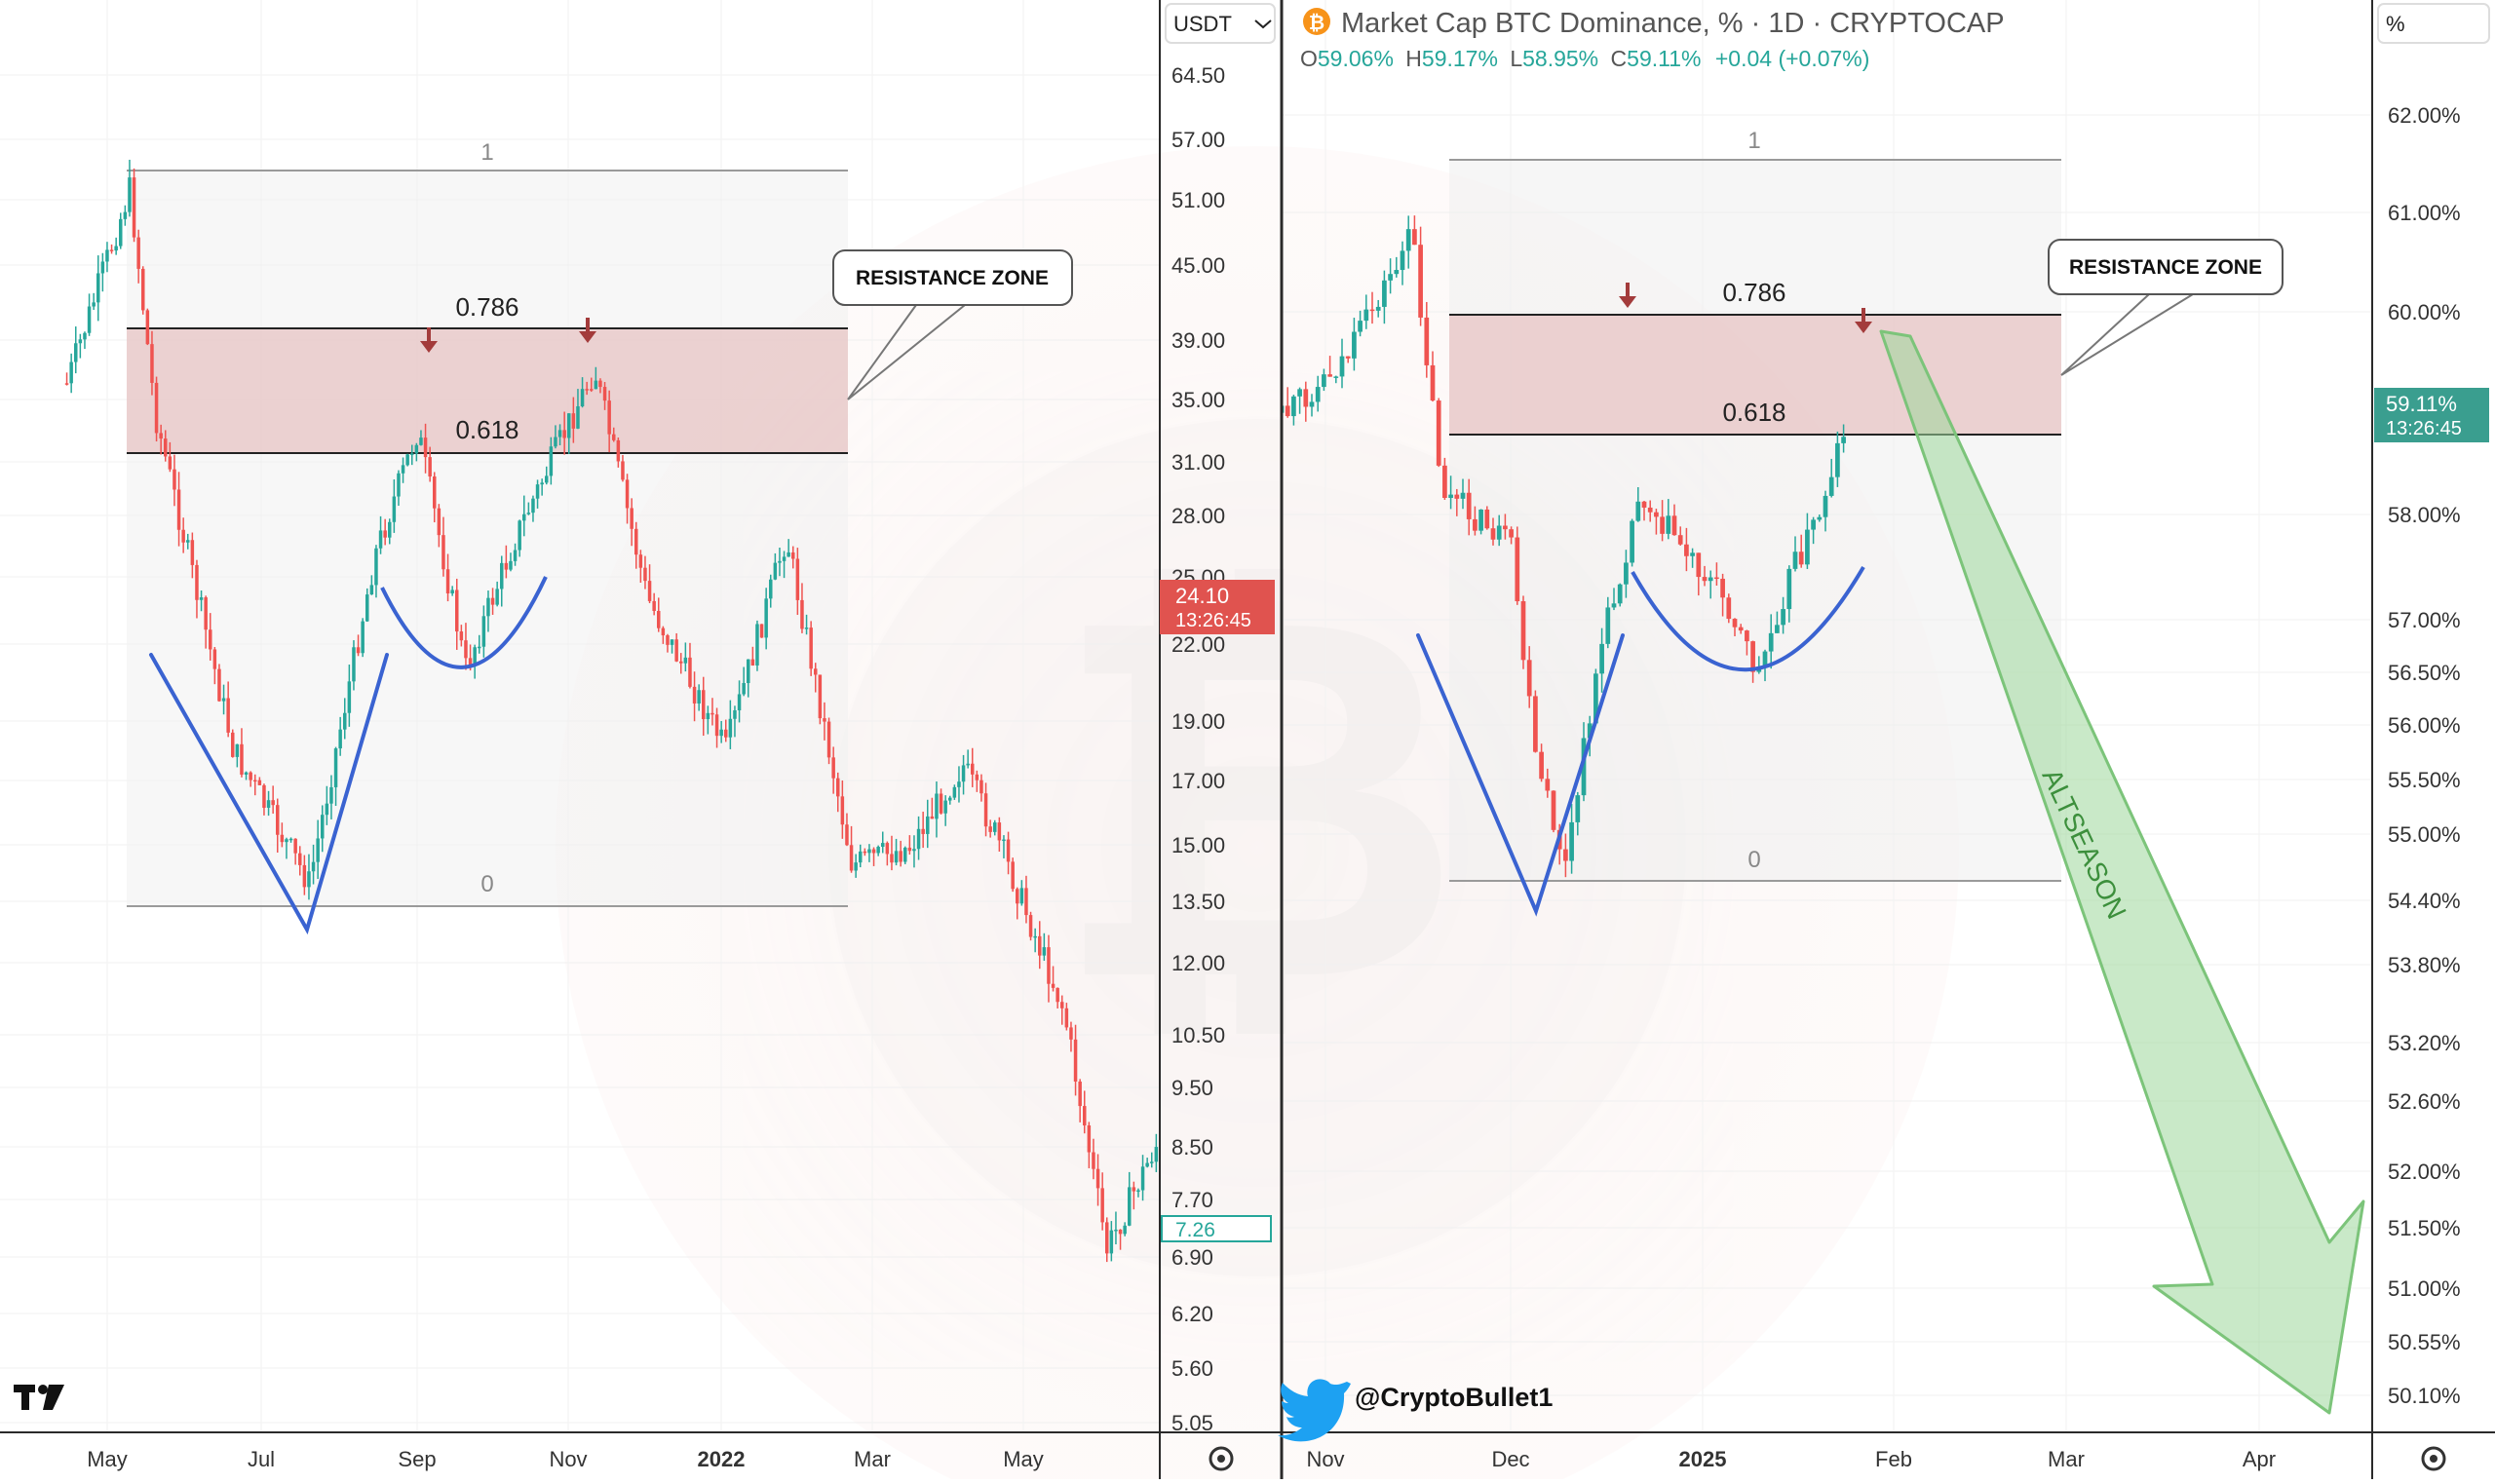 The width and height of the screenshot is (2495, 1484). I want to click on left-secondary-price-badge: 7.26, so click(1216, 1228).